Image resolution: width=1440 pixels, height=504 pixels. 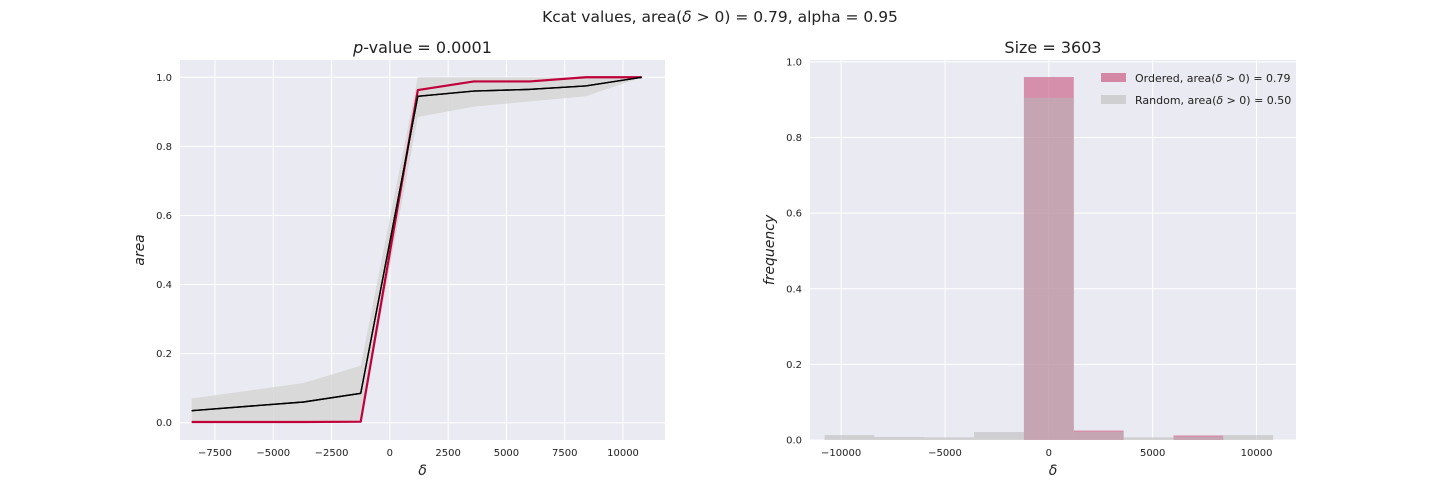 I want to click on x-tick-label: −7500, so click(x=215, y=453).